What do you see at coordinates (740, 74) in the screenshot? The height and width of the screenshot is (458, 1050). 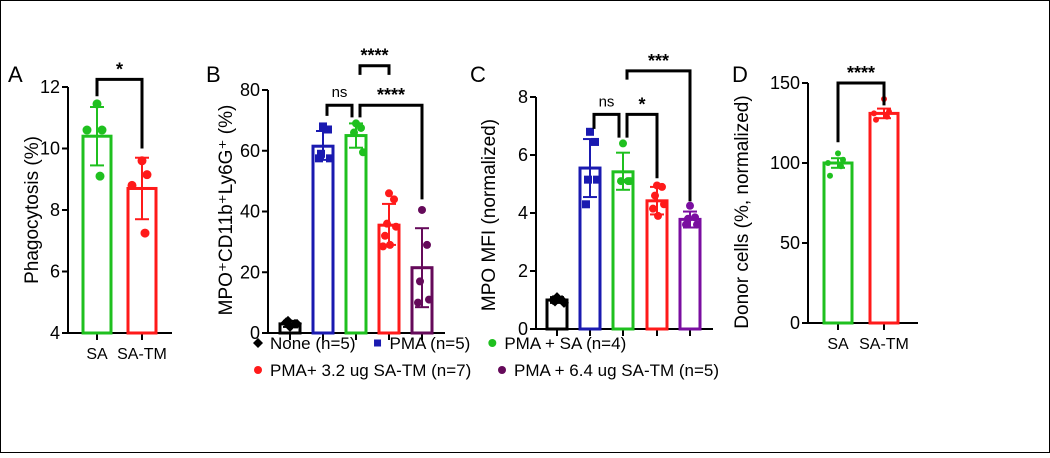 I see `panel-letter: D` at bounding box center [740, 74].